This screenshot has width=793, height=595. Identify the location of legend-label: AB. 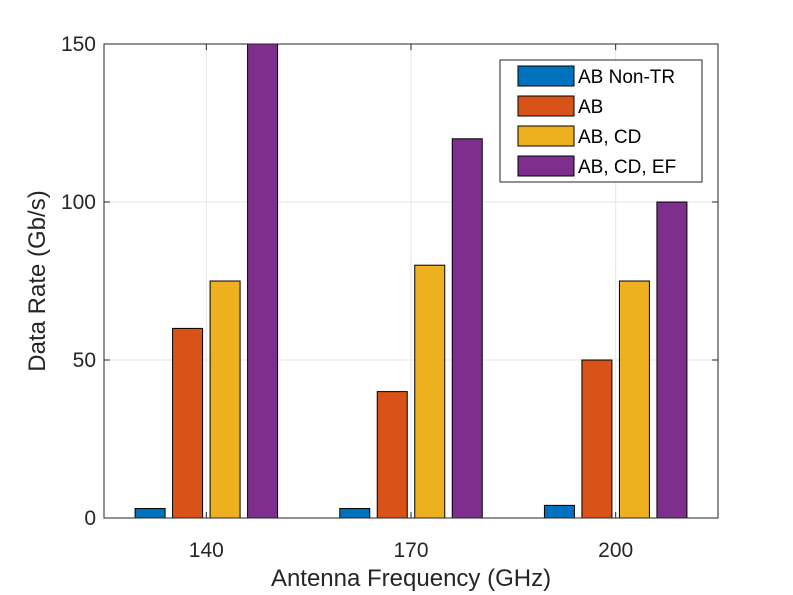
(590, 107).